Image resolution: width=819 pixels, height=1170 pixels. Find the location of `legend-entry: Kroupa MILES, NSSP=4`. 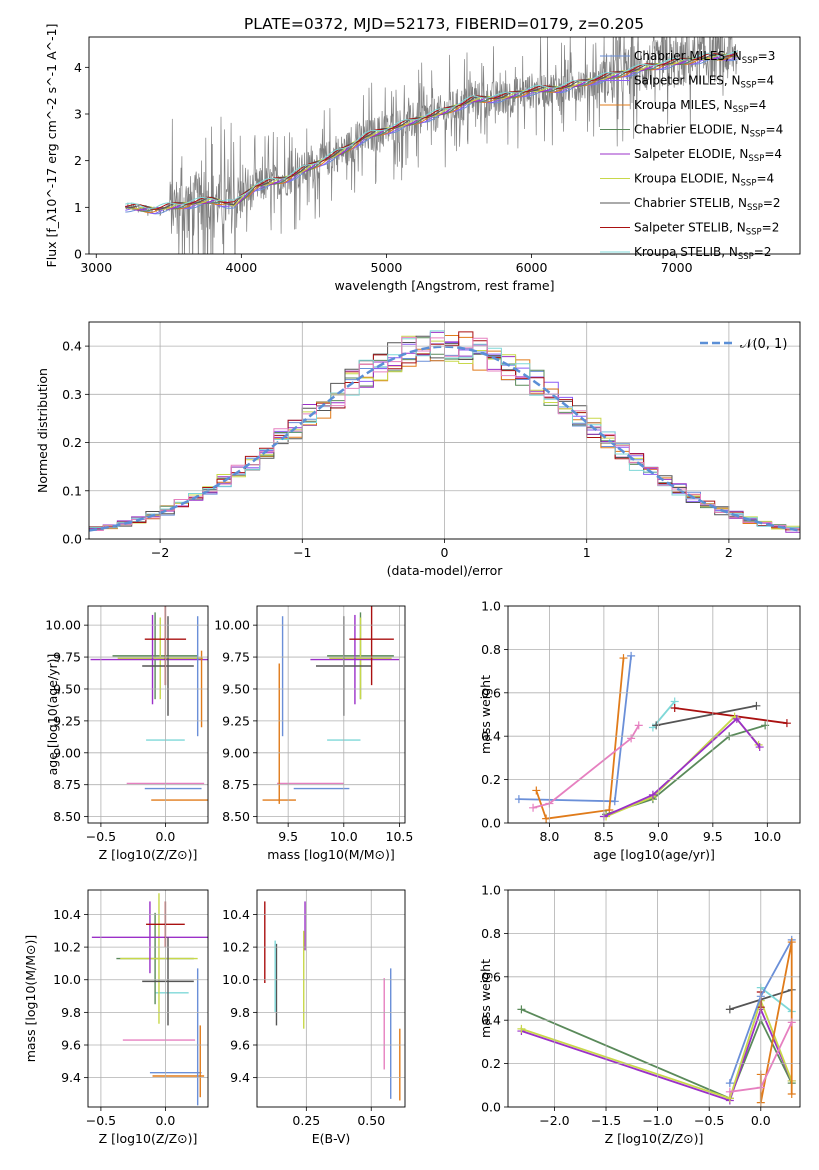

legend-entry: Kroupa MILES, NSSP=4 is located at coordinates (700, 106).